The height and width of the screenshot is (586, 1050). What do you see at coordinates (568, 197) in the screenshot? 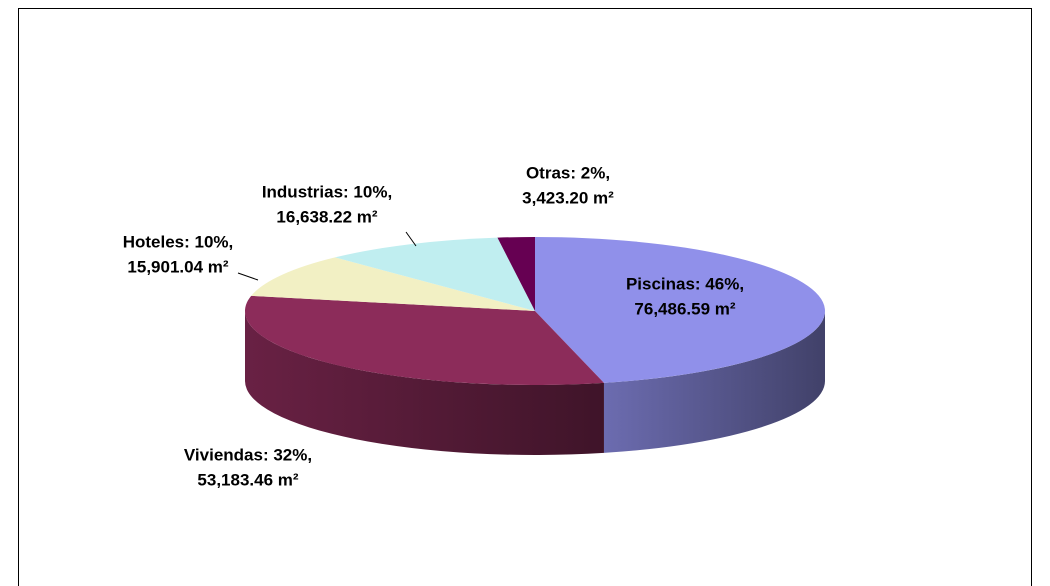
I see `data-value-label: 3,423.20 m²` at bounding box center [568, 197].